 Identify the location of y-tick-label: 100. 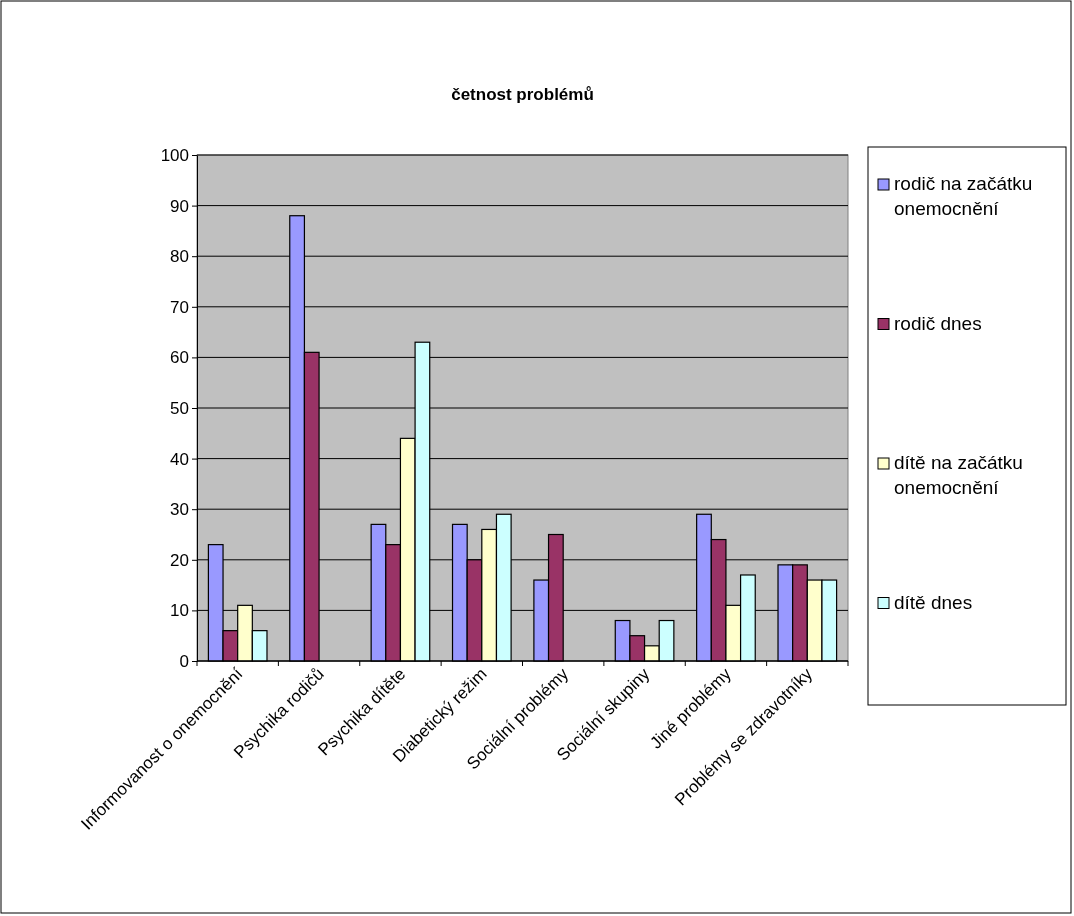
(174, 155).